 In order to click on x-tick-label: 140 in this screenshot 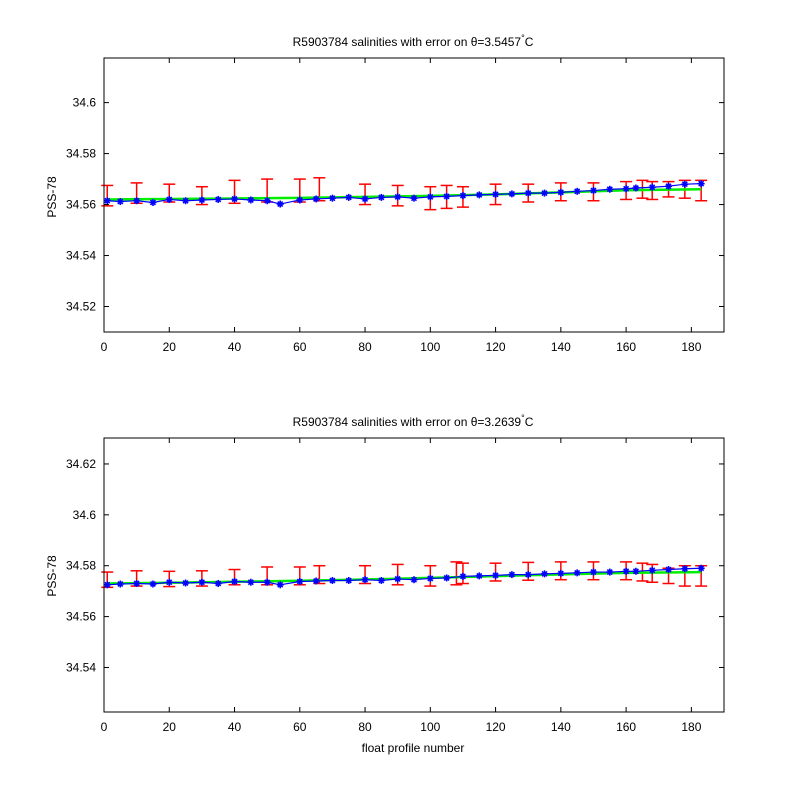, I will do `click(561, 347)`.